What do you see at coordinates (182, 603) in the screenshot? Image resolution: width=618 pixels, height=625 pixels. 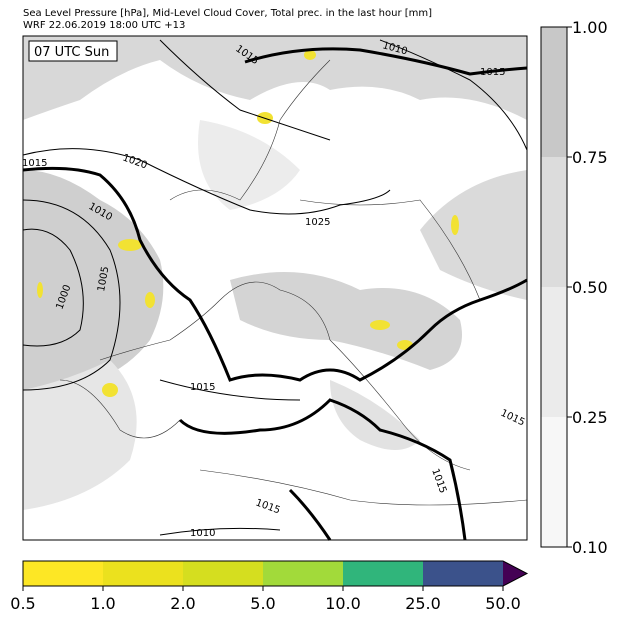 I see `tick-label: 2.0` at bounding box center [182, 603].